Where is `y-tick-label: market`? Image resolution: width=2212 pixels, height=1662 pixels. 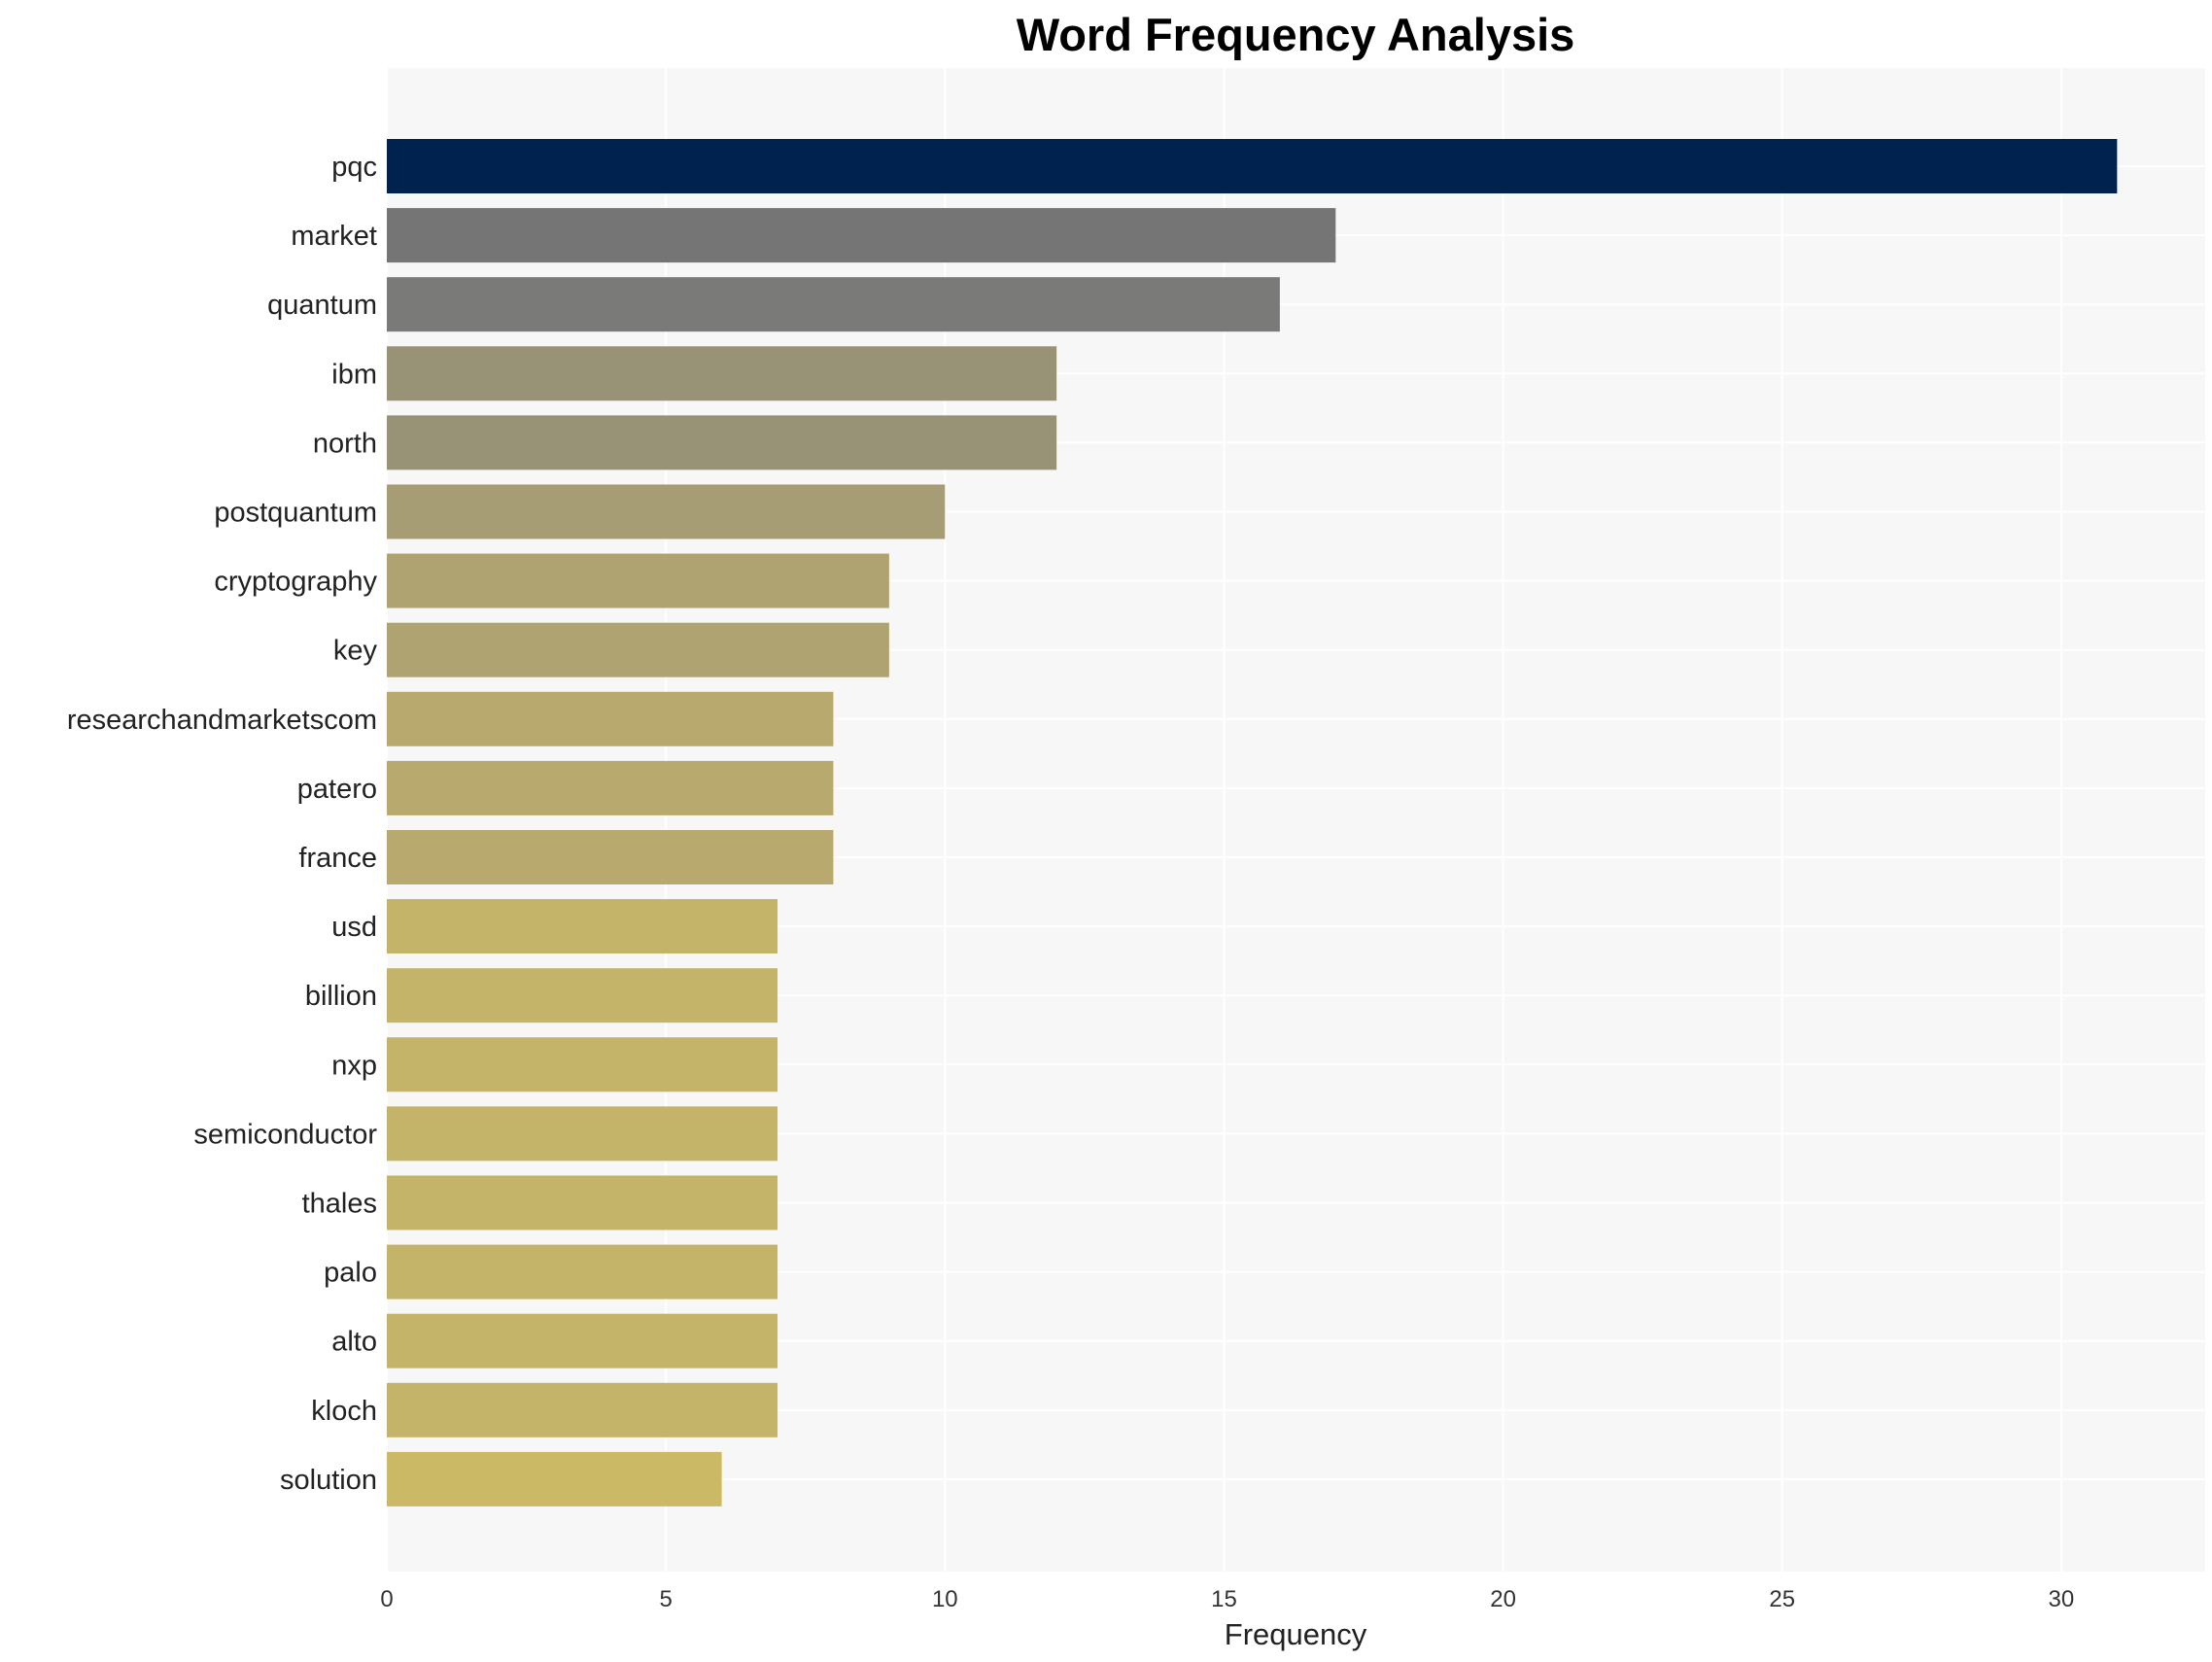
y-tick-label: market is located at coordinates (334, 236).